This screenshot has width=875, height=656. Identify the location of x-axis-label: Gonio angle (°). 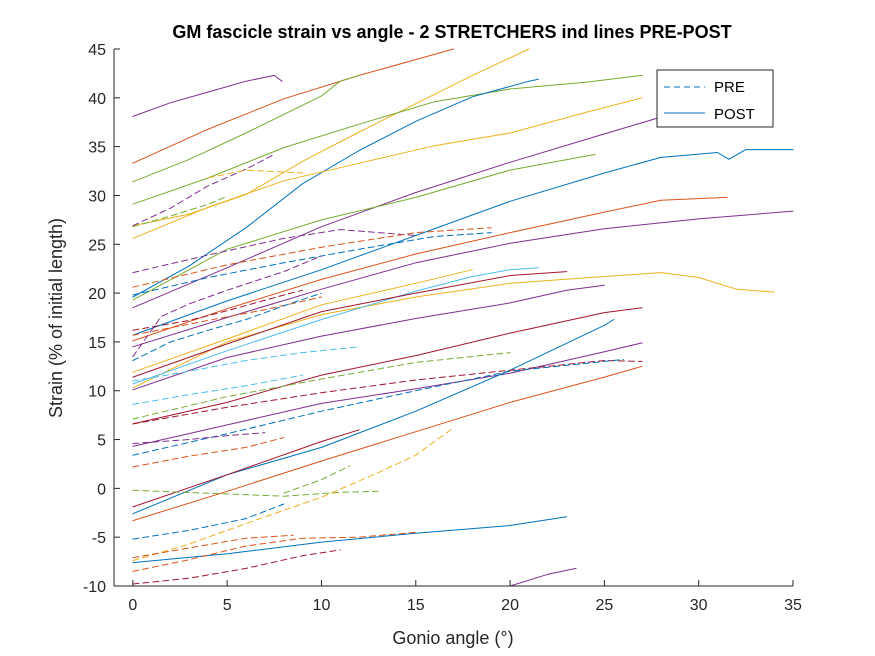
(452, 638).